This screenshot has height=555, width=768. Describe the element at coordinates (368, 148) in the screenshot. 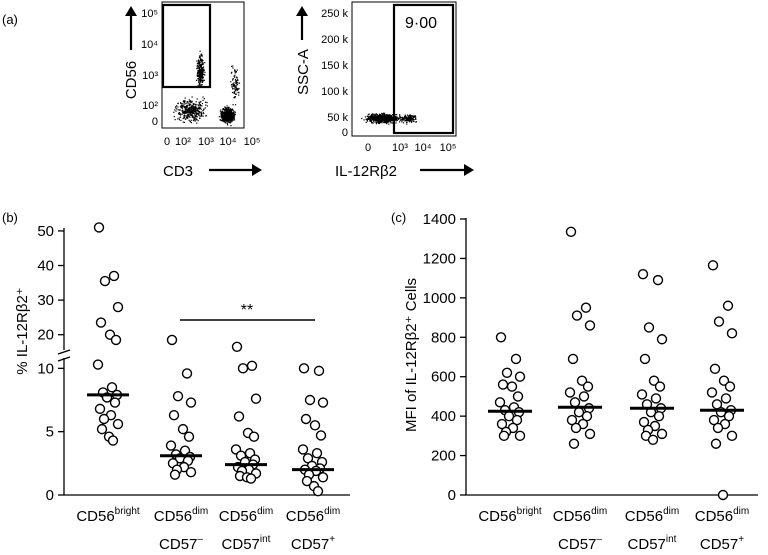

I see `x-tick-label: 0` at that location.